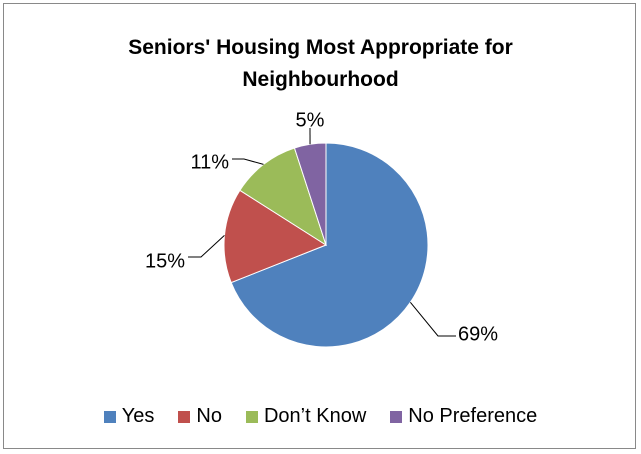  What do you see at coordinates (209, 162) in the screenshot?
I see `data-label-2: 11%` at bounding box center [209, 162].